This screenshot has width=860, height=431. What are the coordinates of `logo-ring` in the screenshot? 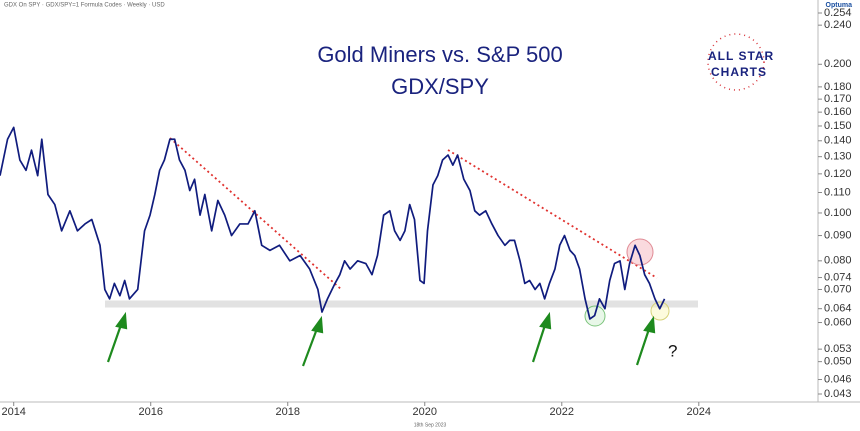 It's located at (736, 62).